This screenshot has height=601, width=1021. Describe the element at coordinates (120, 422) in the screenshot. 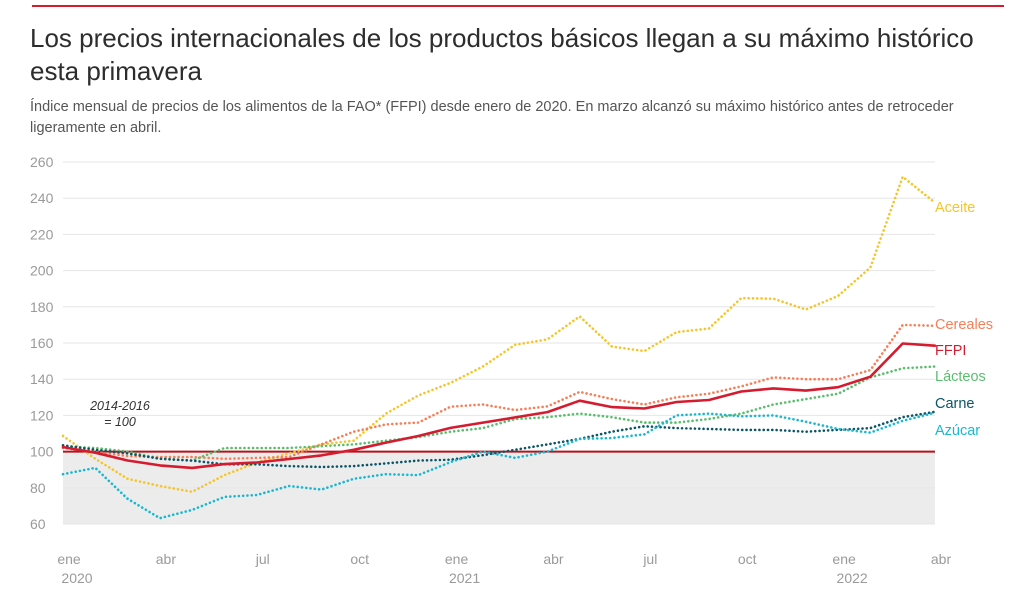

I see `reference-label-line2: = 100` at that location.